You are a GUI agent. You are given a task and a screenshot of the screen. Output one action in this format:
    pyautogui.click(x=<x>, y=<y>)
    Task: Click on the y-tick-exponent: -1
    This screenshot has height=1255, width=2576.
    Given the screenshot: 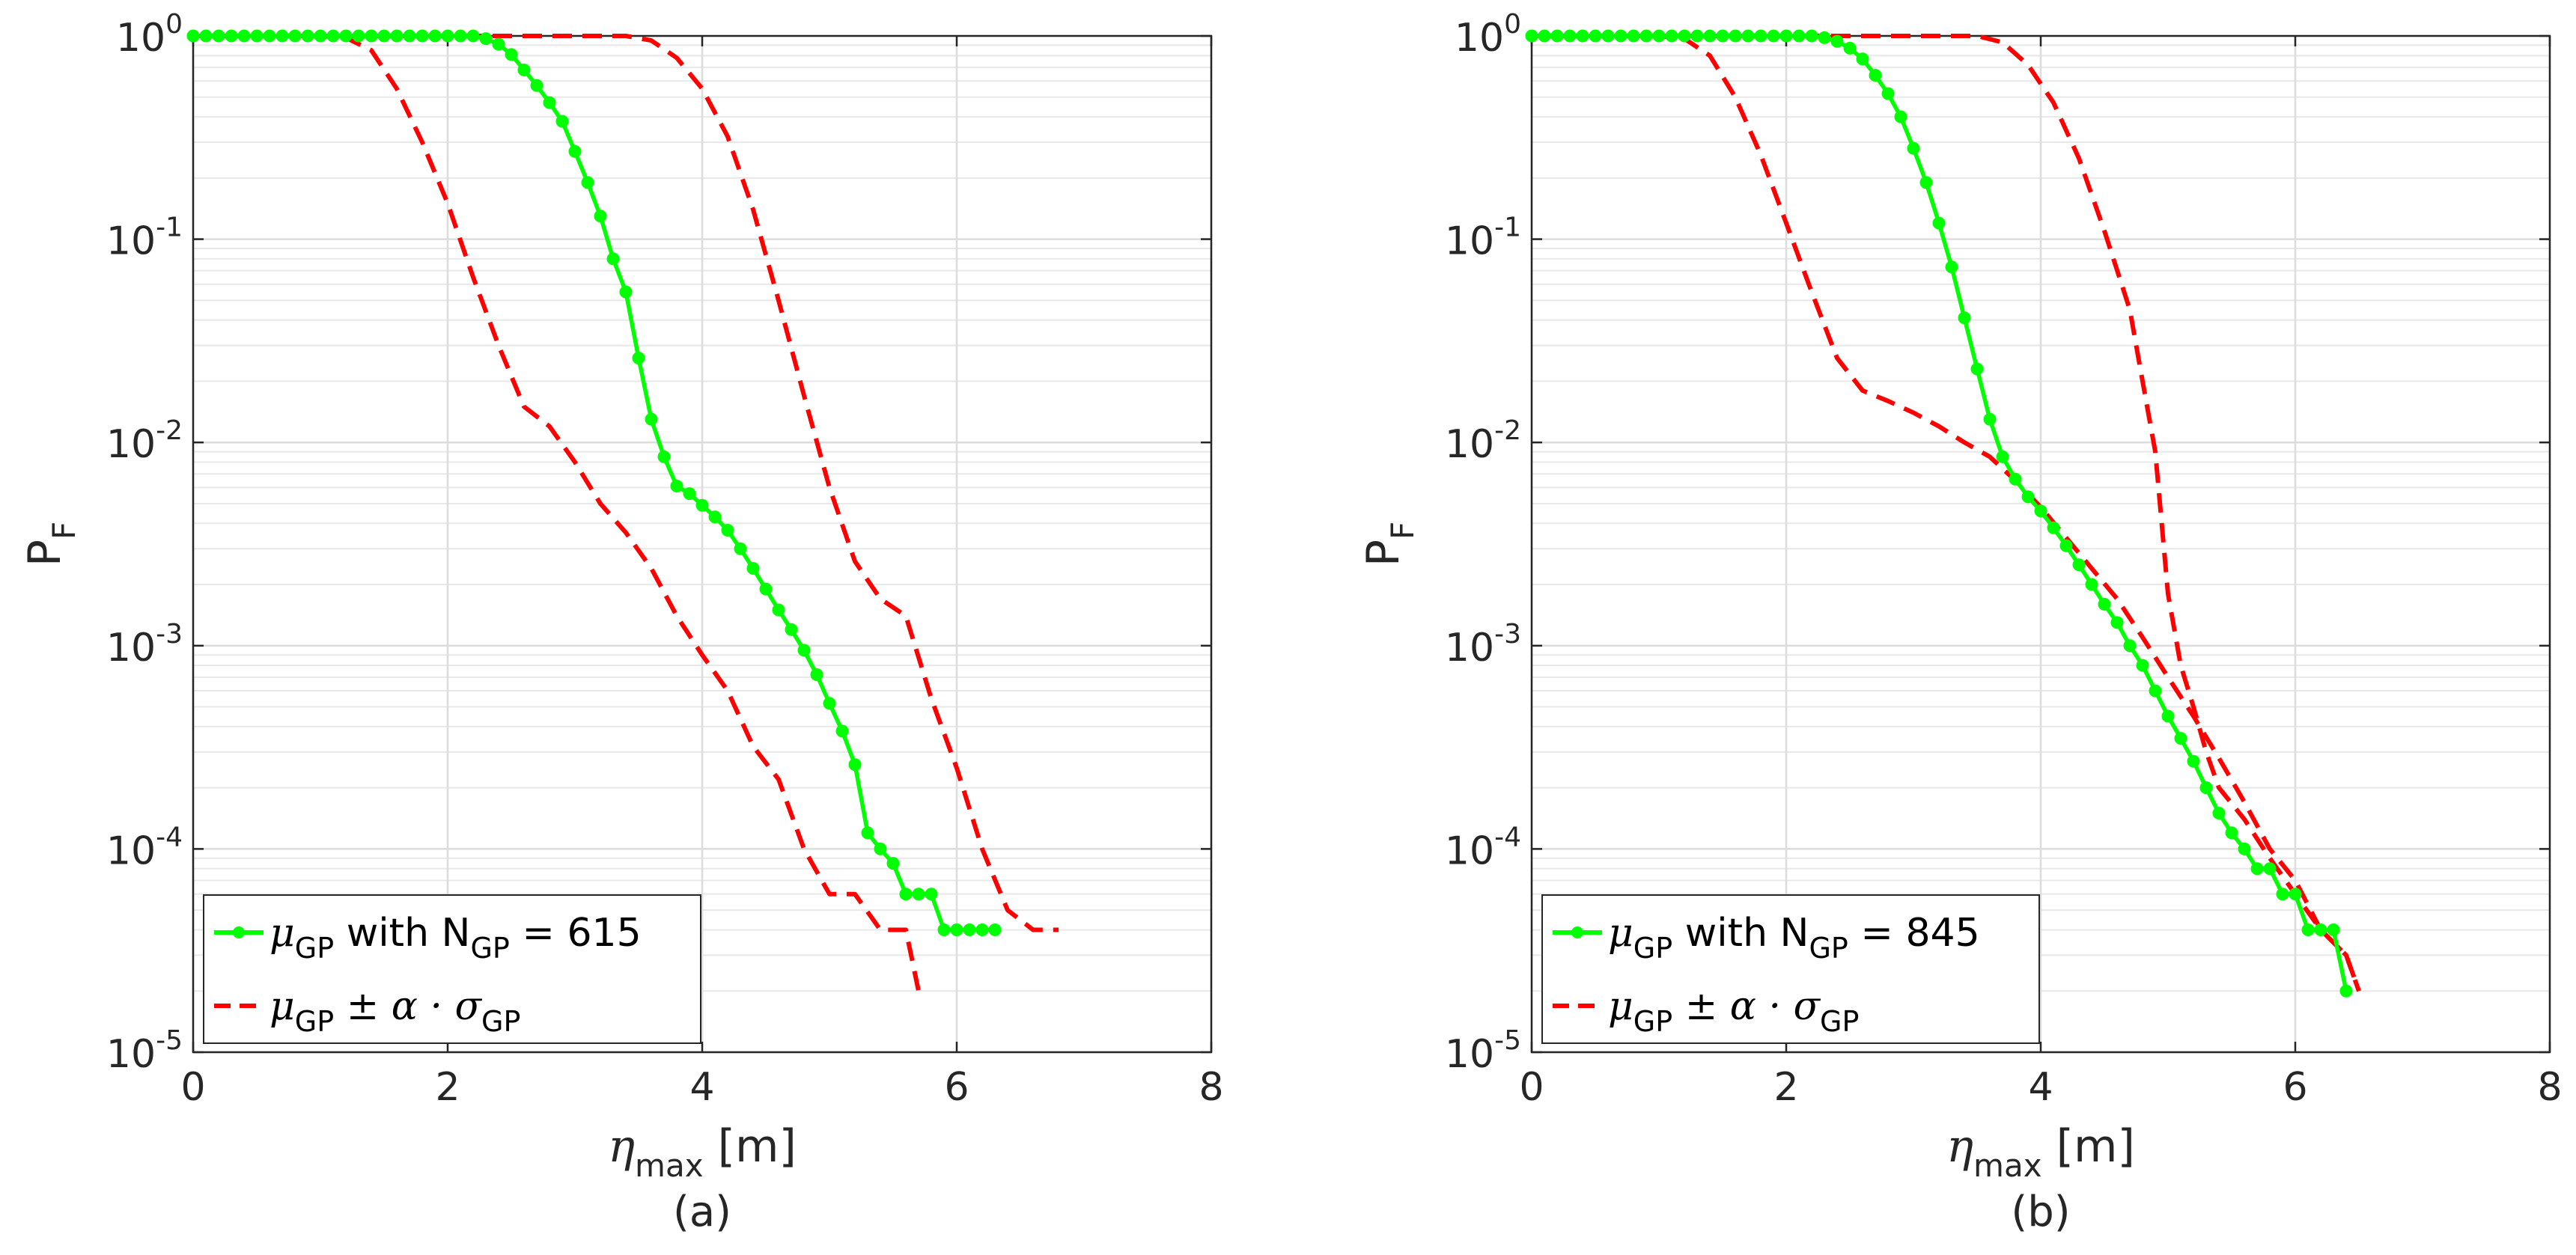 What is the action you would take?
    pyautogui.click(x=1507, y=228)
    